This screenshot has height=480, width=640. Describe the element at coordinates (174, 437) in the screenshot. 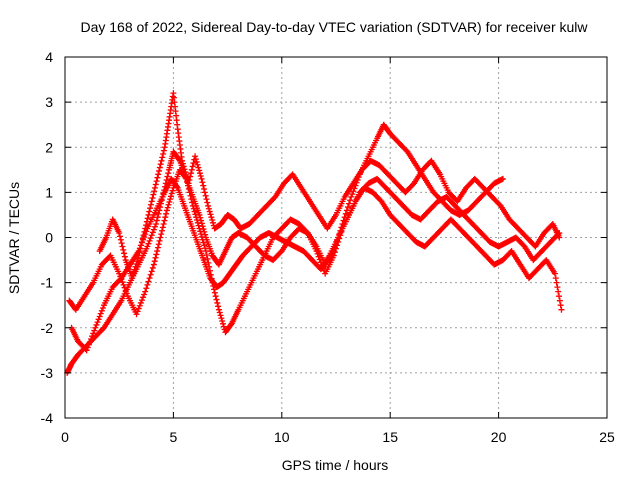

I see `x-tick-label: 5` at that location.